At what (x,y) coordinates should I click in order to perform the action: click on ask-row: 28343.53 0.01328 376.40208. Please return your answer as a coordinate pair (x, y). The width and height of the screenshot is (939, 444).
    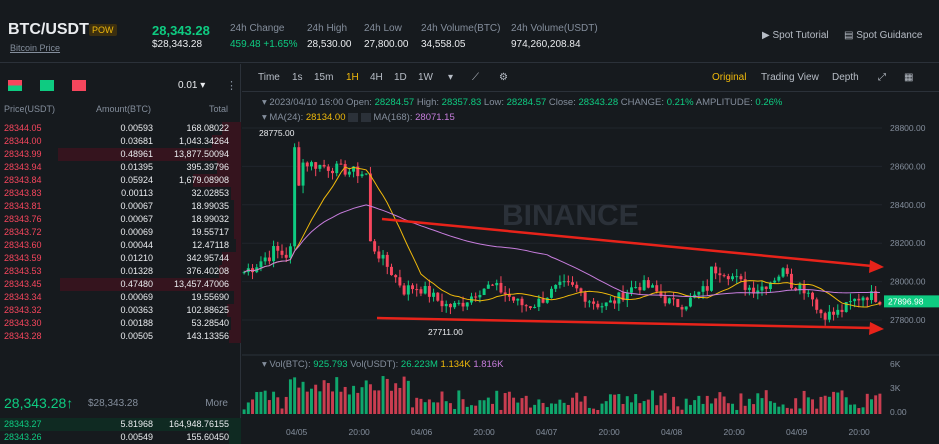
    Looking at the image, I should click on (120, 271).